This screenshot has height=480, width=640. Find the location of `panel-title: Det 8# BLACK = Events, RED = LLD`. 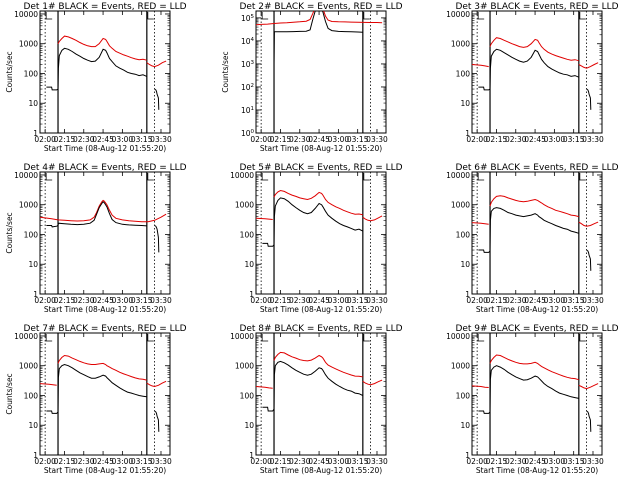

panel-title: Det 8# BLACK = Events, RED = LLD is located at coordinates (320, 329).